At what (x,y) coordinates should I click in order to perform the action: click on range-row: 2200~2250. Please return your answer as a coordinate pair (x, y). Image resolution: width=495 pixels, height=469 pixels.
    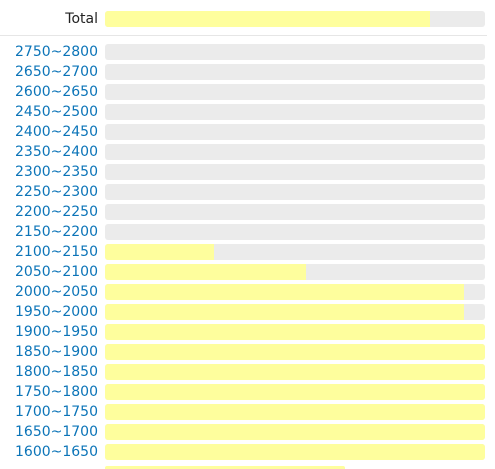
    Looking at the image, I should click on (247, 212).